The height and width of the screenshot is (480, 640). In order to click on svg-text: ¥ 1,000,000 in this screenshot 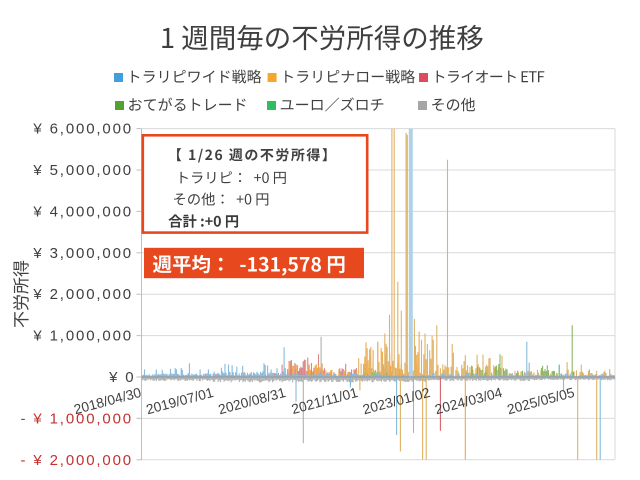, I will do `click(82, 336)`.